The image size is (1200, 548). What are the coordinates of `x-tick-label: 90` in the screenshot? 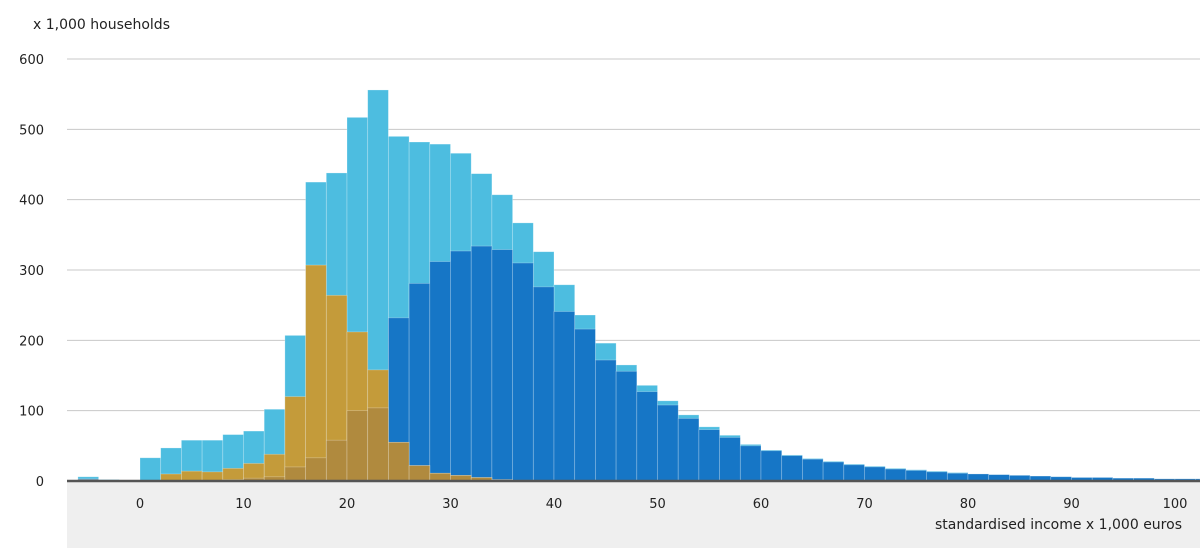 It's located at (1071, 504).